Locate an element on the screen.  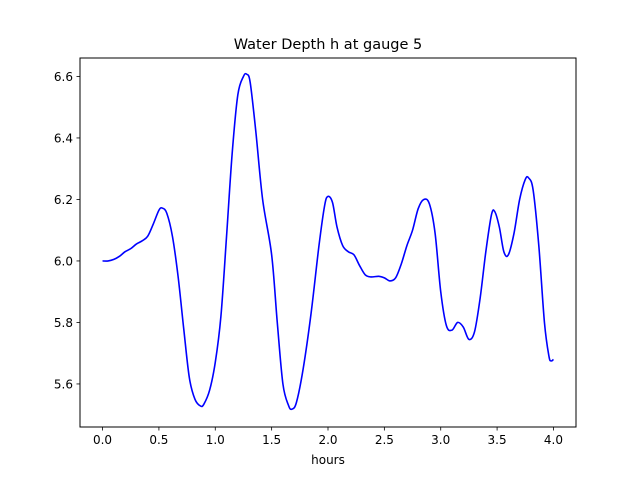
x-tick-label: 4.0 is located at coordinates (553, 440).